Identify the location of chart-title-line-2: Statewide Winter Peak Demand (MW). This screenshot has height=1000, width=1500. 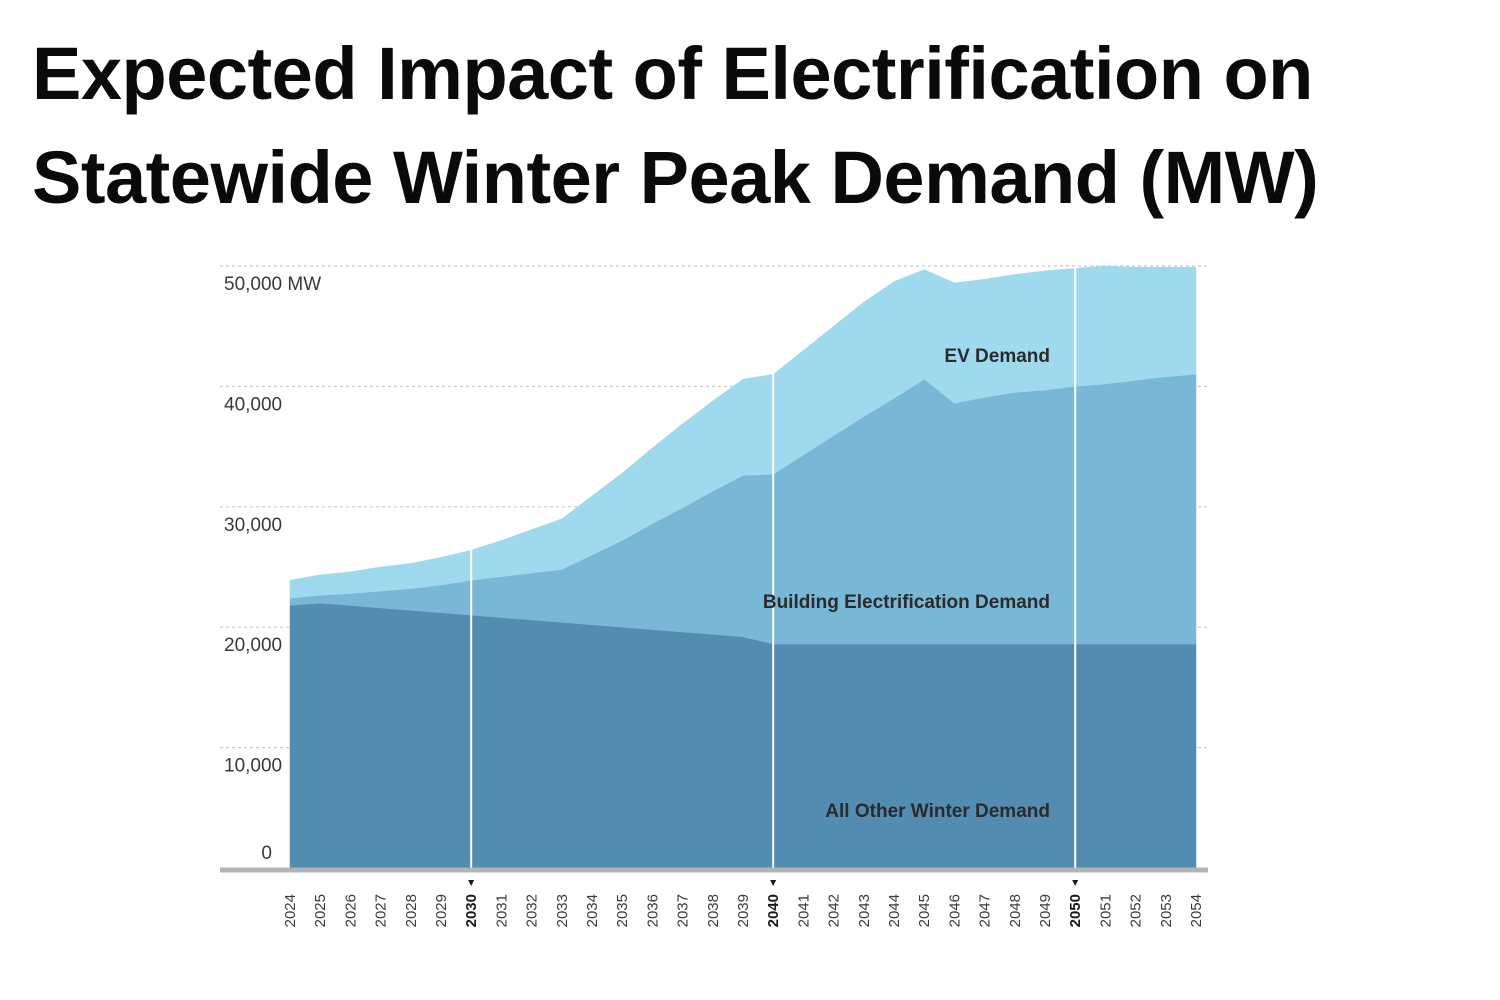
(675, 177).